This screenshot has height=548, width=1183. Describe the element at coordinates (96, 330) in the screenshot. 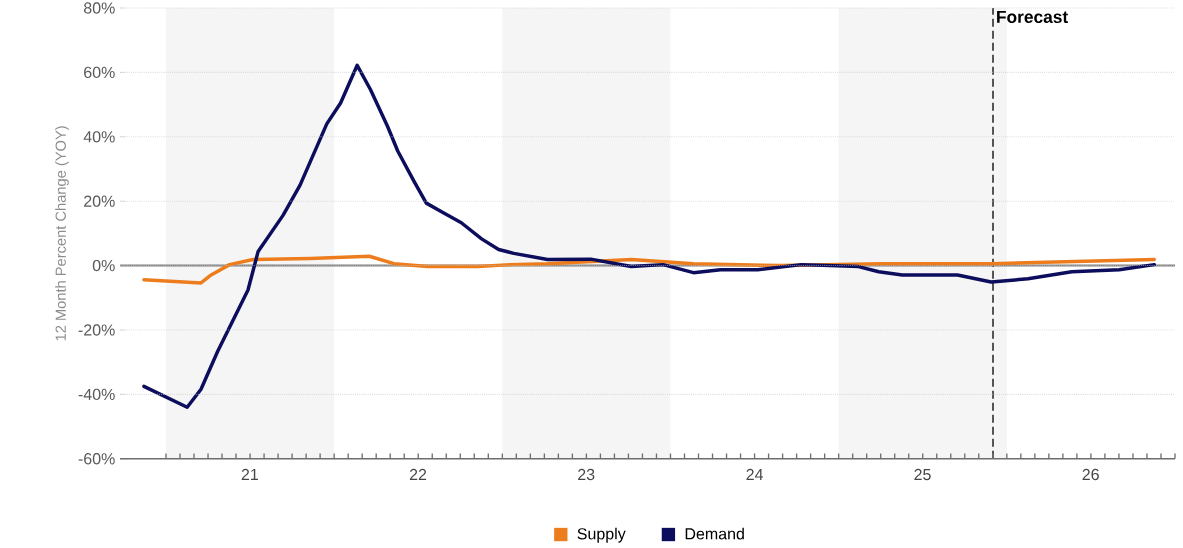

I see `y-tick-label: -20%` at that location.